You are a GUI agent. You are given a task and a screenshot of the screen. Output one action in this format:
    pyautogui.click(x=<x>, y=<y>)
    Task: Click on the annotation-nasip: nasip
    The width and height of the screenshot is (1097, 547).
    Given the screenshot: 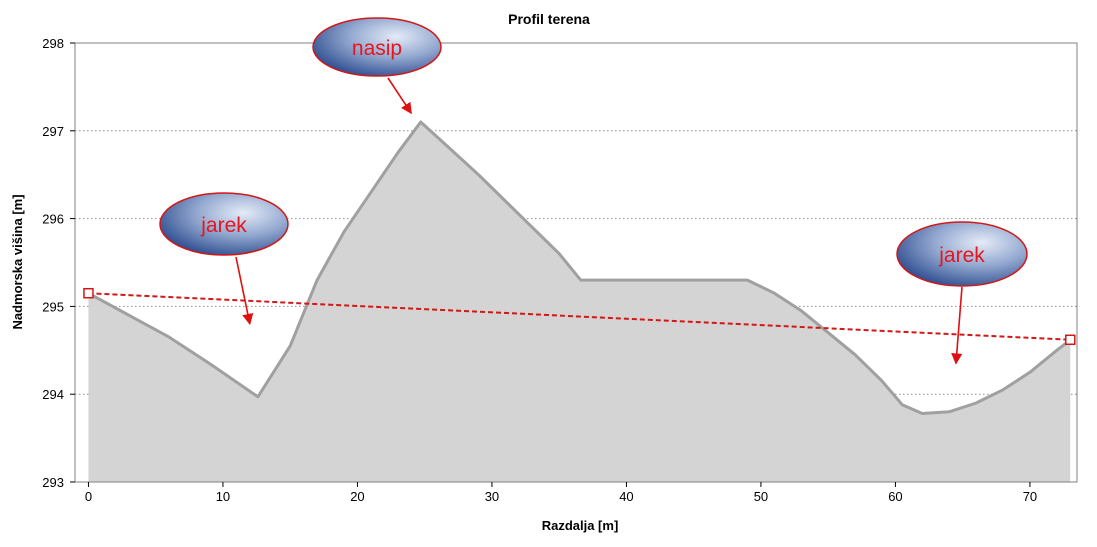 What is the action you would take?
    pyautogui.click(x=377, y=66)
    